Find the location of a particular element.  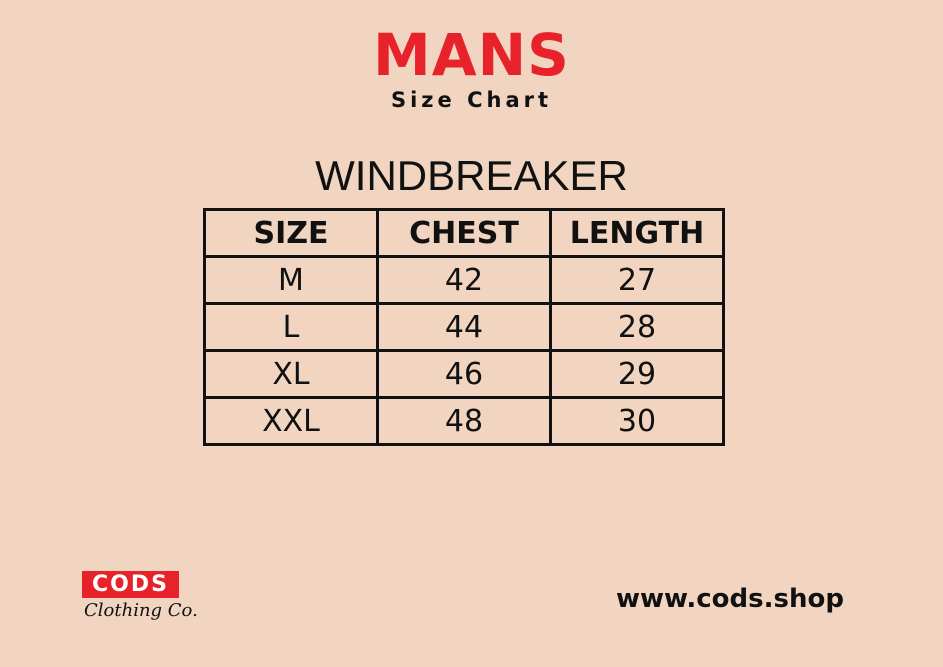

table-row: XXL 48 30 is located at coordinates (464, 421).